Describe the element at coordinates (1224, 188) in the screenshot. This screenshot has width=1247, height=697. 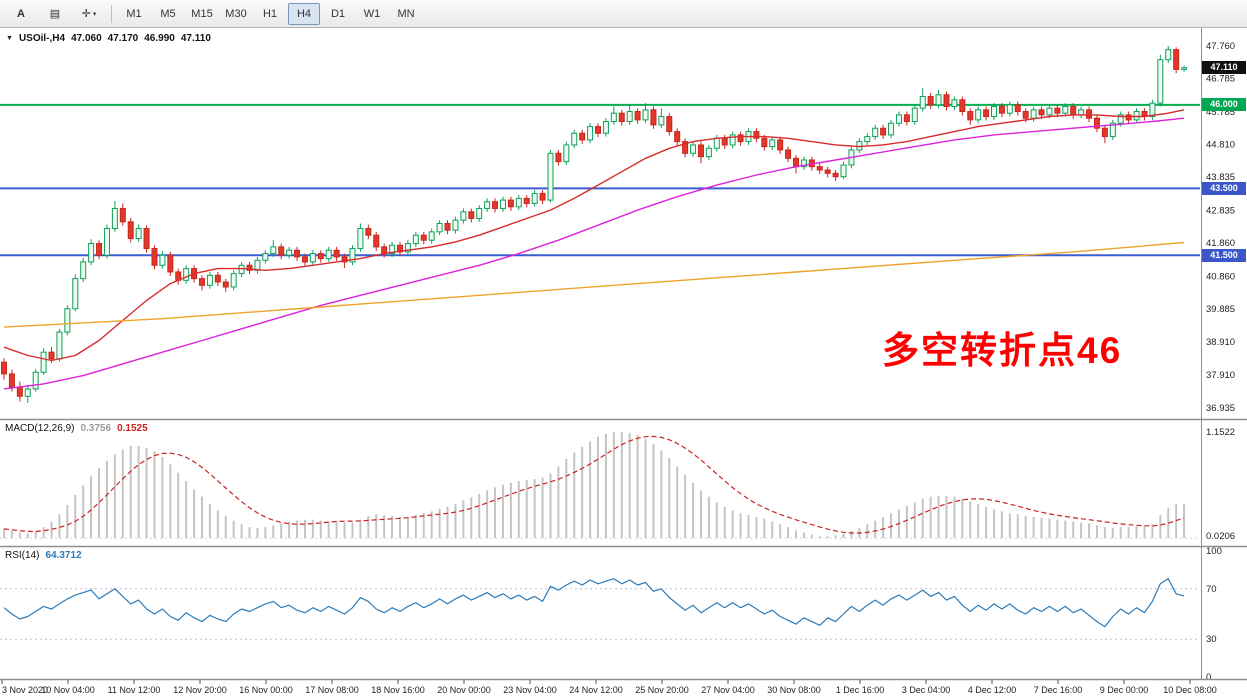
I see `price-badge-43.500: 43.500` at that location.